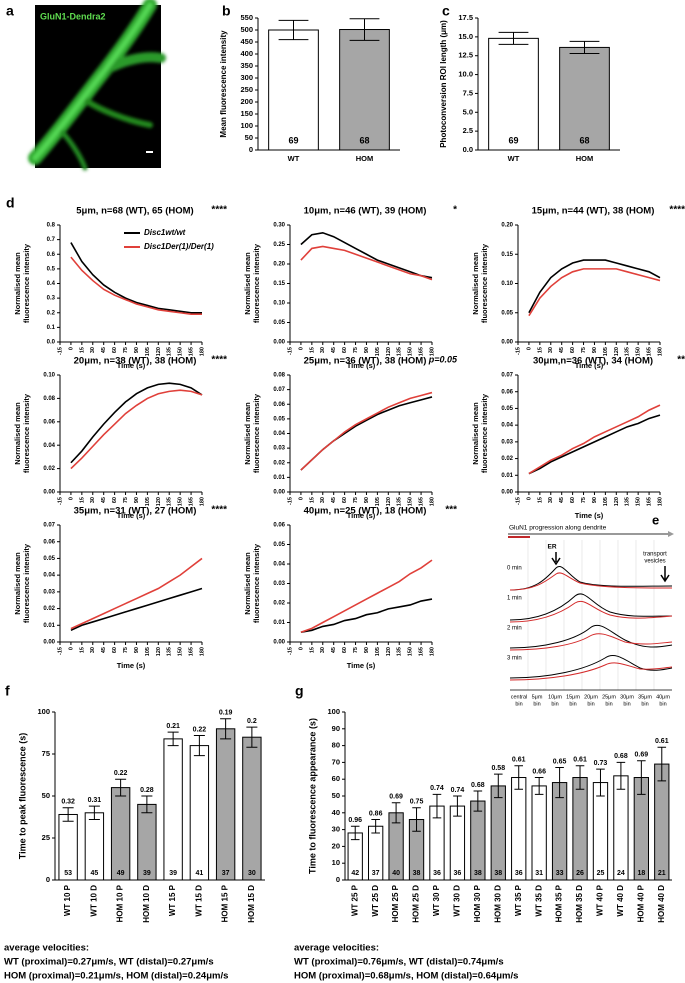 This screenshot has width=685, height=983. I want to click on x-tick-label: HOM 30 P, so click(477, 903).